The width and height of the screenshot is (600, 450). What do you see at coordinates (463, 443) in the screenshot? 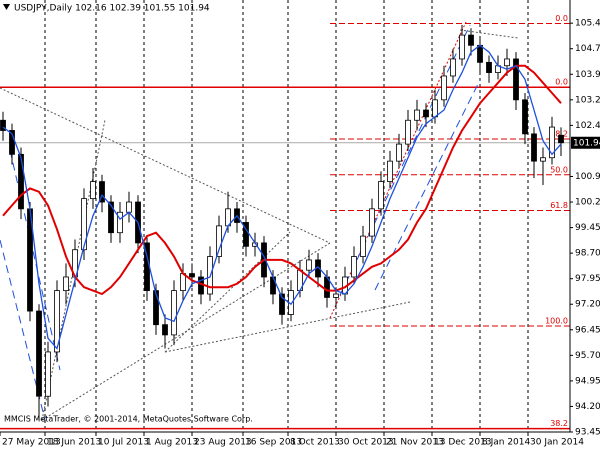
I see `x-tick-label: 13 Dec 2013` at bounding box center [463, 443].